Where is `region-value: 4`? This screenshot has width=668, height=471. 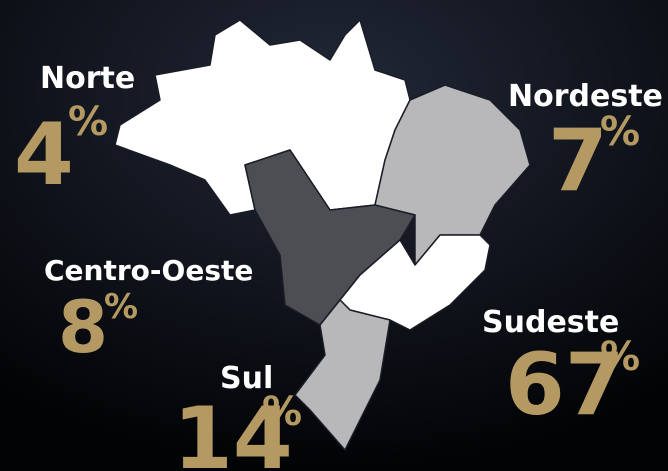
region-value: 4 is located at coordinates (44, 155).